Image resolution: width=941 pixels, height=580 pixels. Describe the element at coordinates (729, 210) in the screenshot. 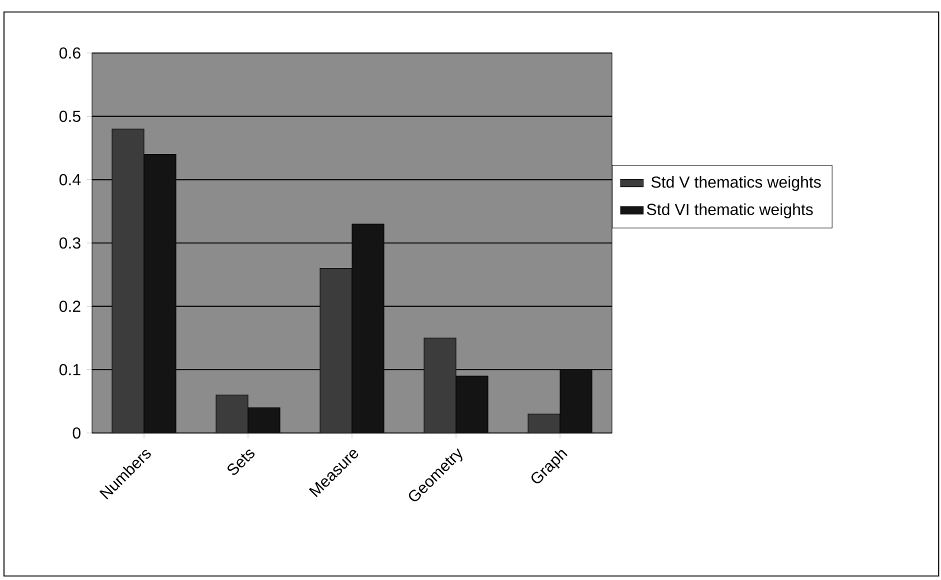

I see `legend-label: Std VI thematic weights` at that location.